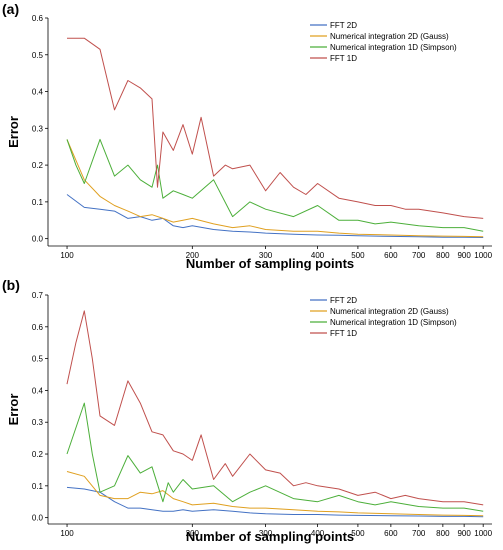 Image resolution: width=503 pixels, height=550 pixels. What do you see at coordinates (10, 9) in the screenshot?
I see `panel-label: (a)` at bounding box center [10, 9].